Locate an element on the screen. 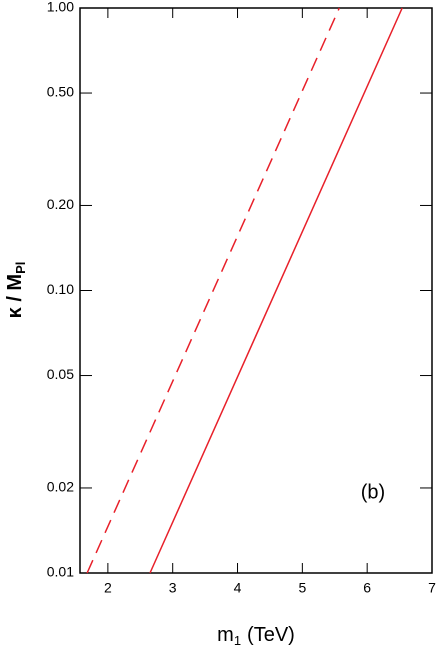  x-tick-label: 3 is located at coordinates (173, 588).